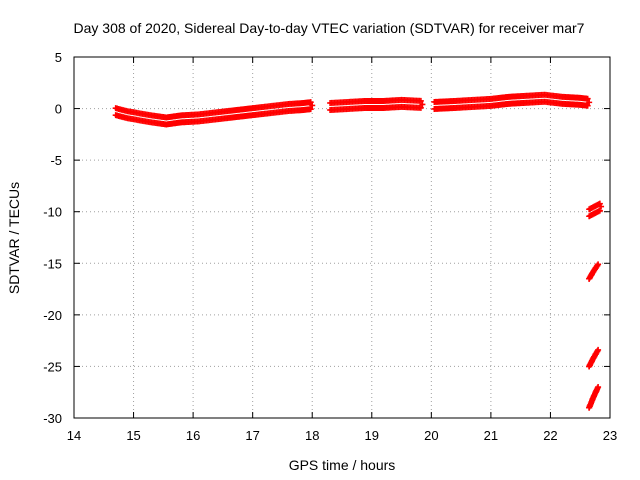  What do you see at coordinates (52, 418) in the screenshot?
I see `y-tick-label: -30` at bounding box center [52, 418].